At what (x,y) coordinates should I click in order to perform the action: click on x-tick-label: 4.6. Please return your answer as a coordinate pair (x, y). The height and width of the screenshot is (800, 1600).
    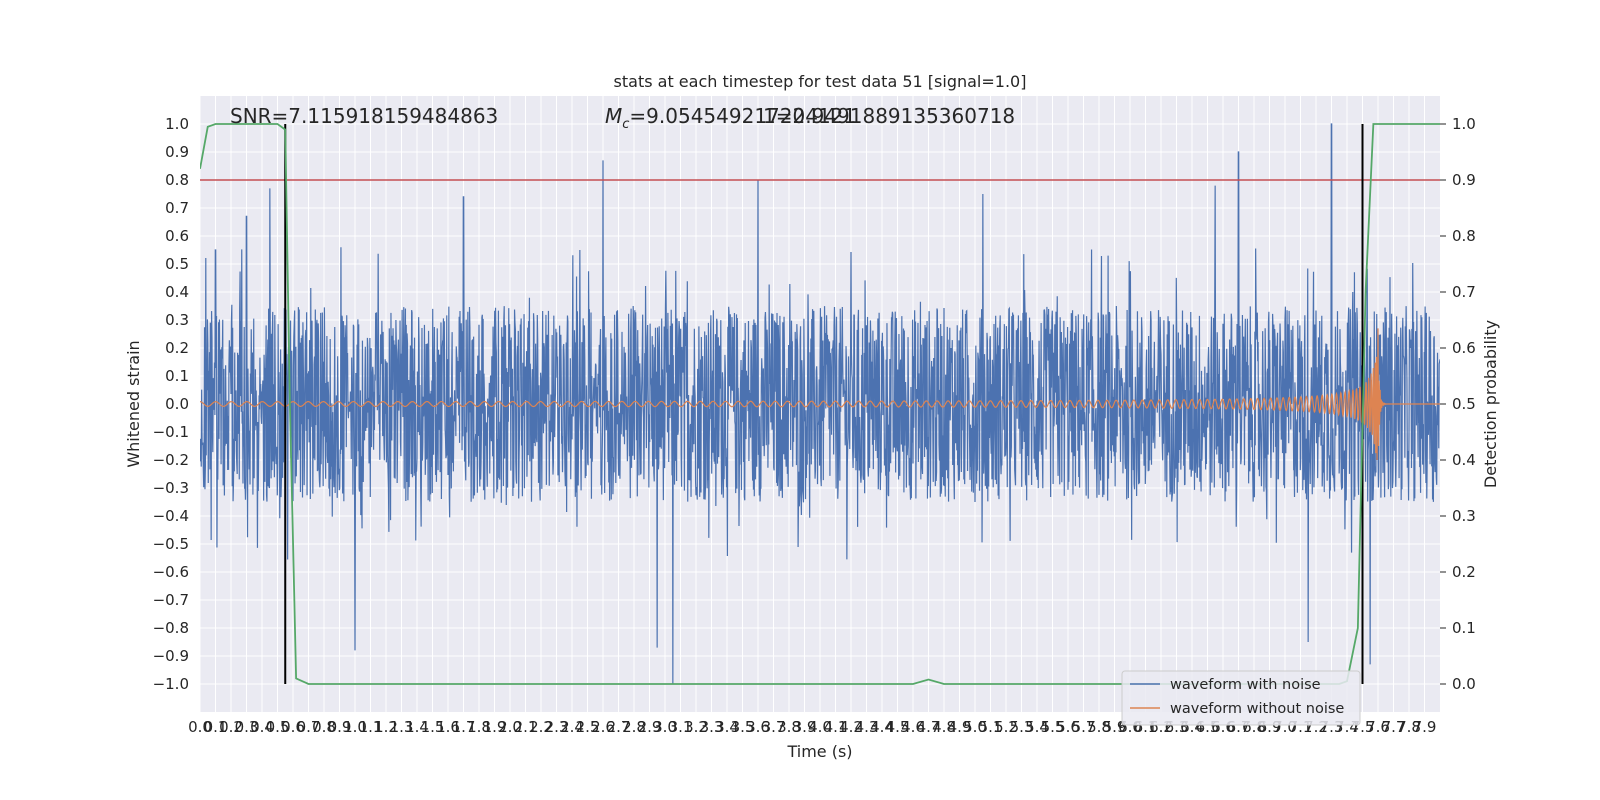
    Looking at the image, I should click on (913, 727).